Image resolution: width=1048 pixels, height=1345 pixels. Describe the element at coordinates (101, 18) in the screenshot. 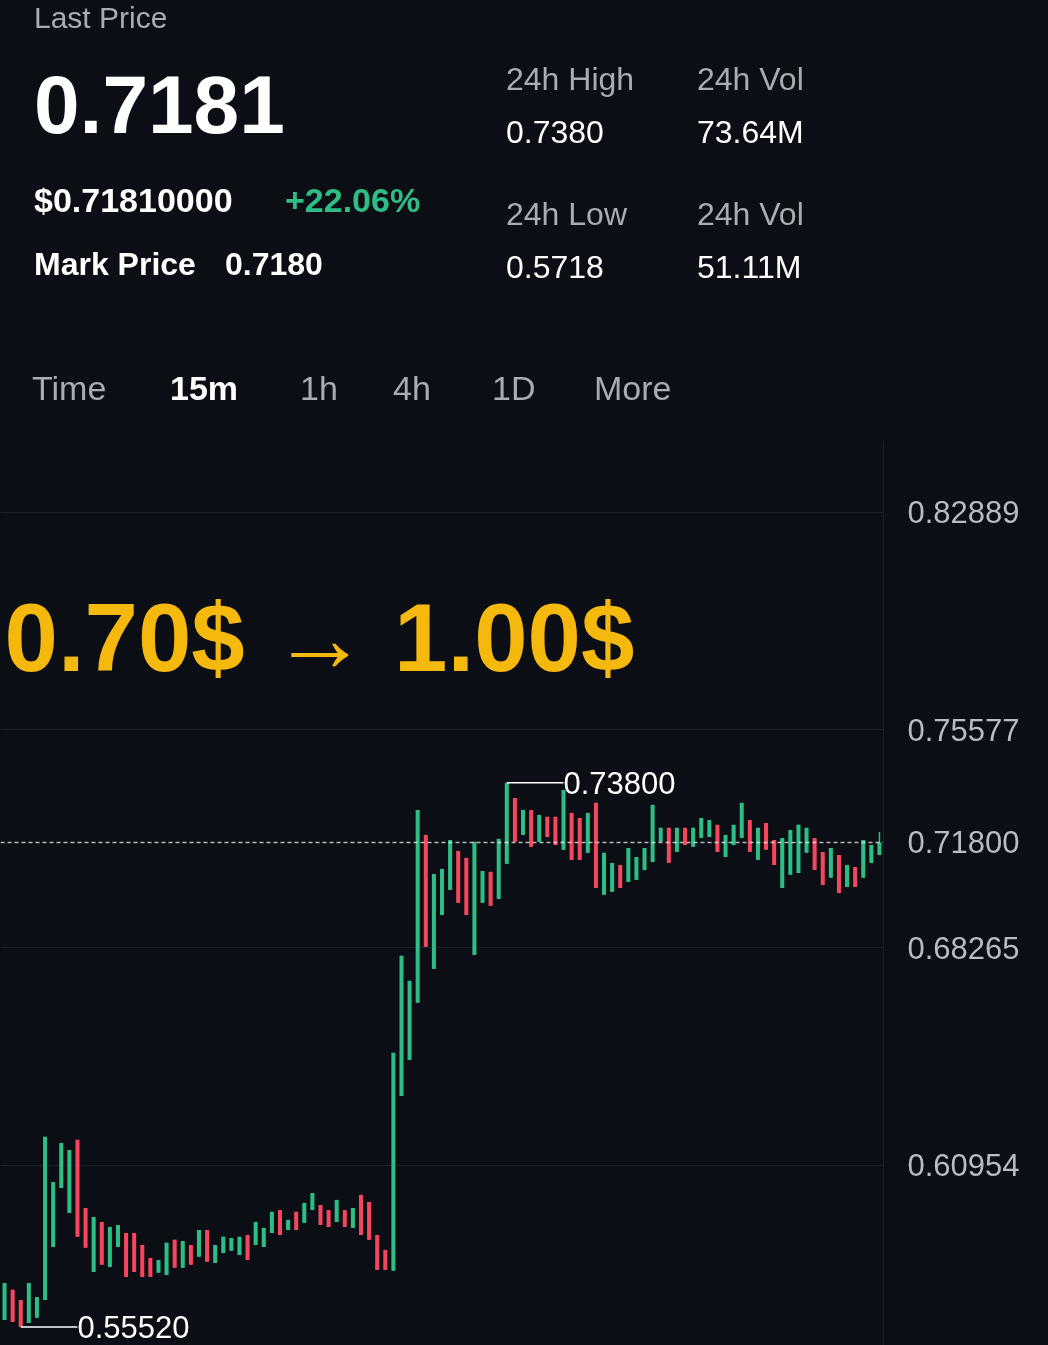

I see `text: Last Price` at that location.